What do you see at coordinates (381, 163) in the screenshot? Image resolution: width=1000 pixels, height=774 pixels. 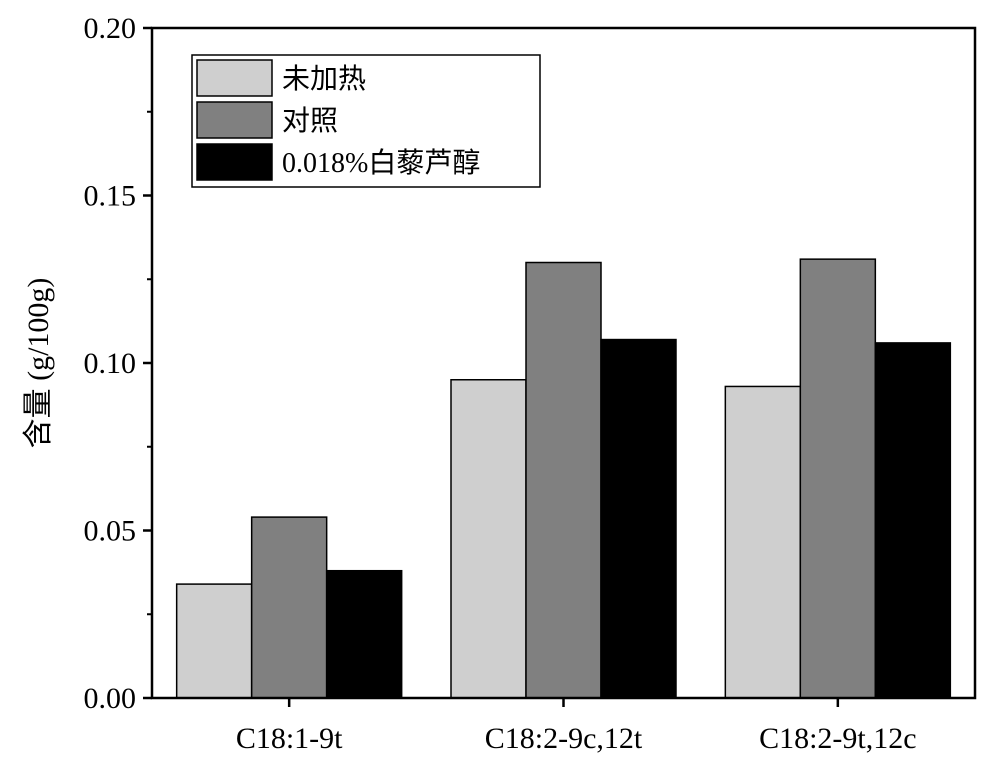 I see `legend-label-3: 0.018%白藜芦醇` at bounding box center [381, 163].